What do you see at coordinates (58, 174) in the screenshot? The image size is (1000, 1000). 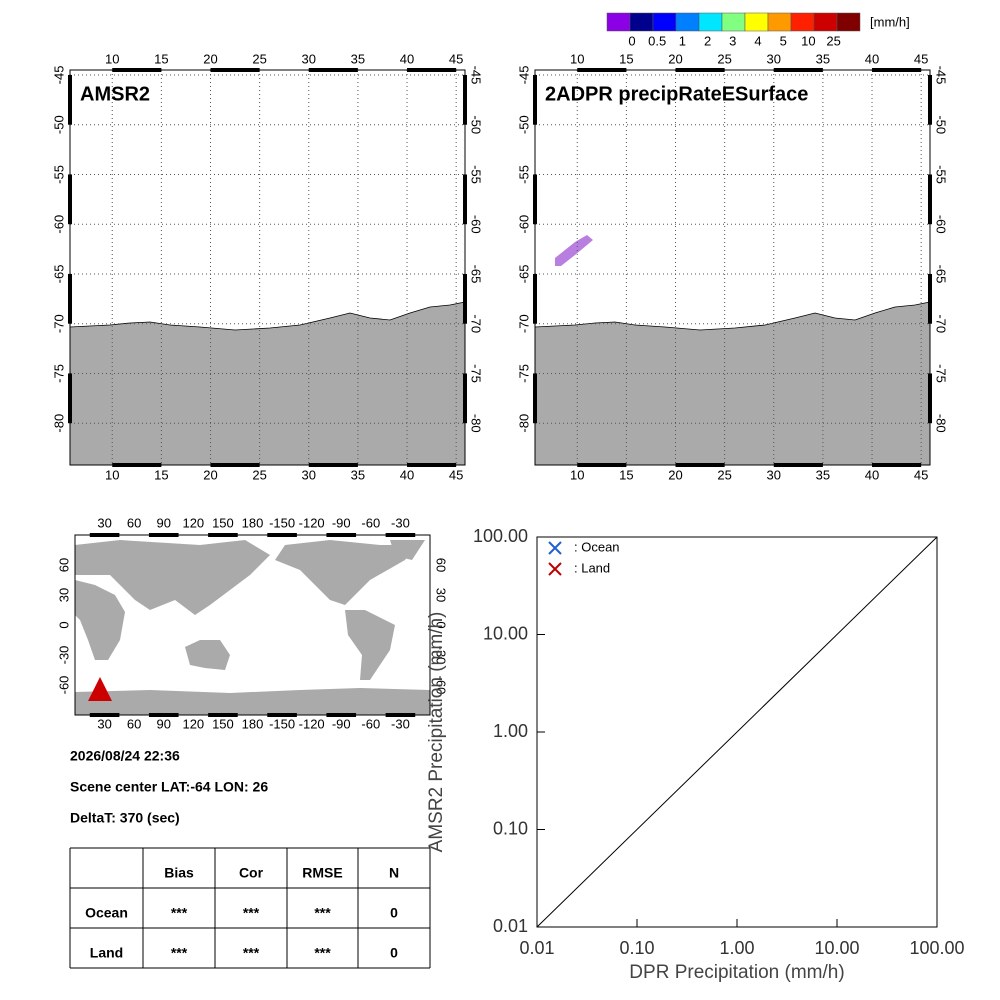 I see `lat-tick-label: -55` at bounding box center [58, 174].